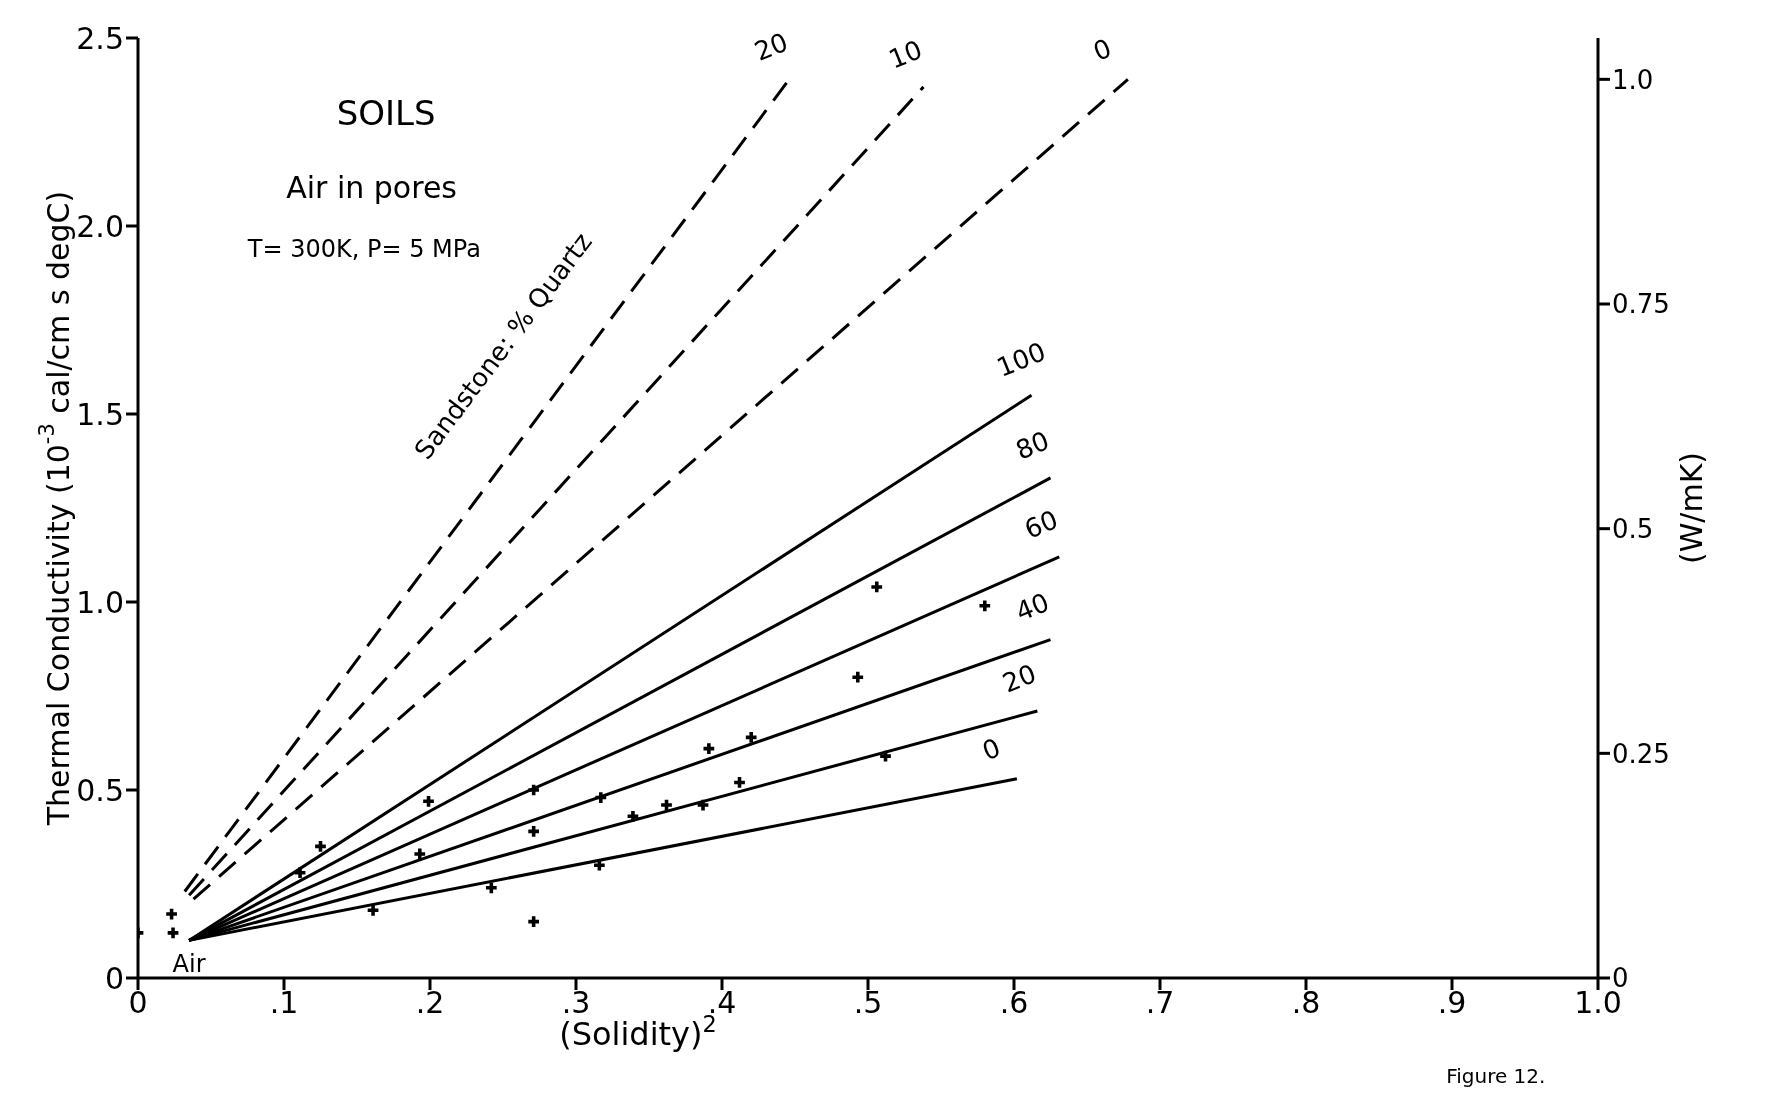 The width and height of the screenshot is (1773, 1095). Describe the element at coordinates (576, 1003) in the screenshot. I see `x-tick-label: .3` at that location.